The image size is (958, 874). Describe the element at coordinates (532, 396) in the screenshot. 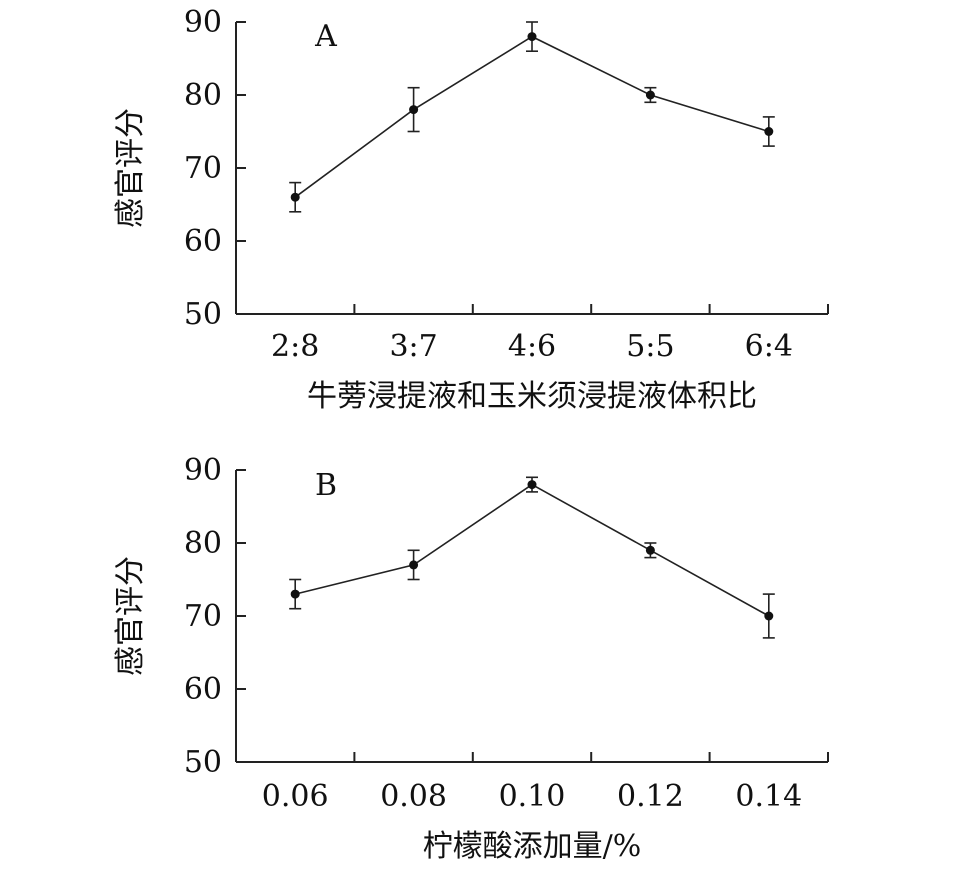

I see `x-axis-title: 牛蒡浸提液和玉米须浸提液体积比` at that location.